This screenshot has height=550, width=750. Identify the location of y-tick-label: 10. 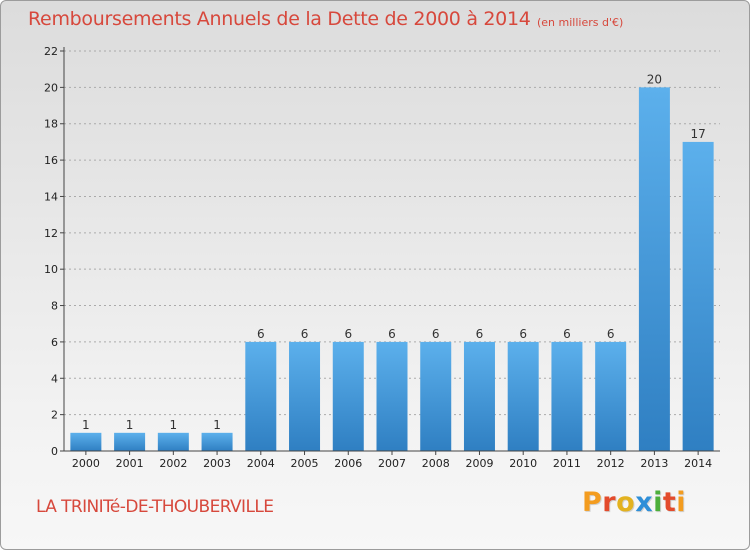
(51, 269).